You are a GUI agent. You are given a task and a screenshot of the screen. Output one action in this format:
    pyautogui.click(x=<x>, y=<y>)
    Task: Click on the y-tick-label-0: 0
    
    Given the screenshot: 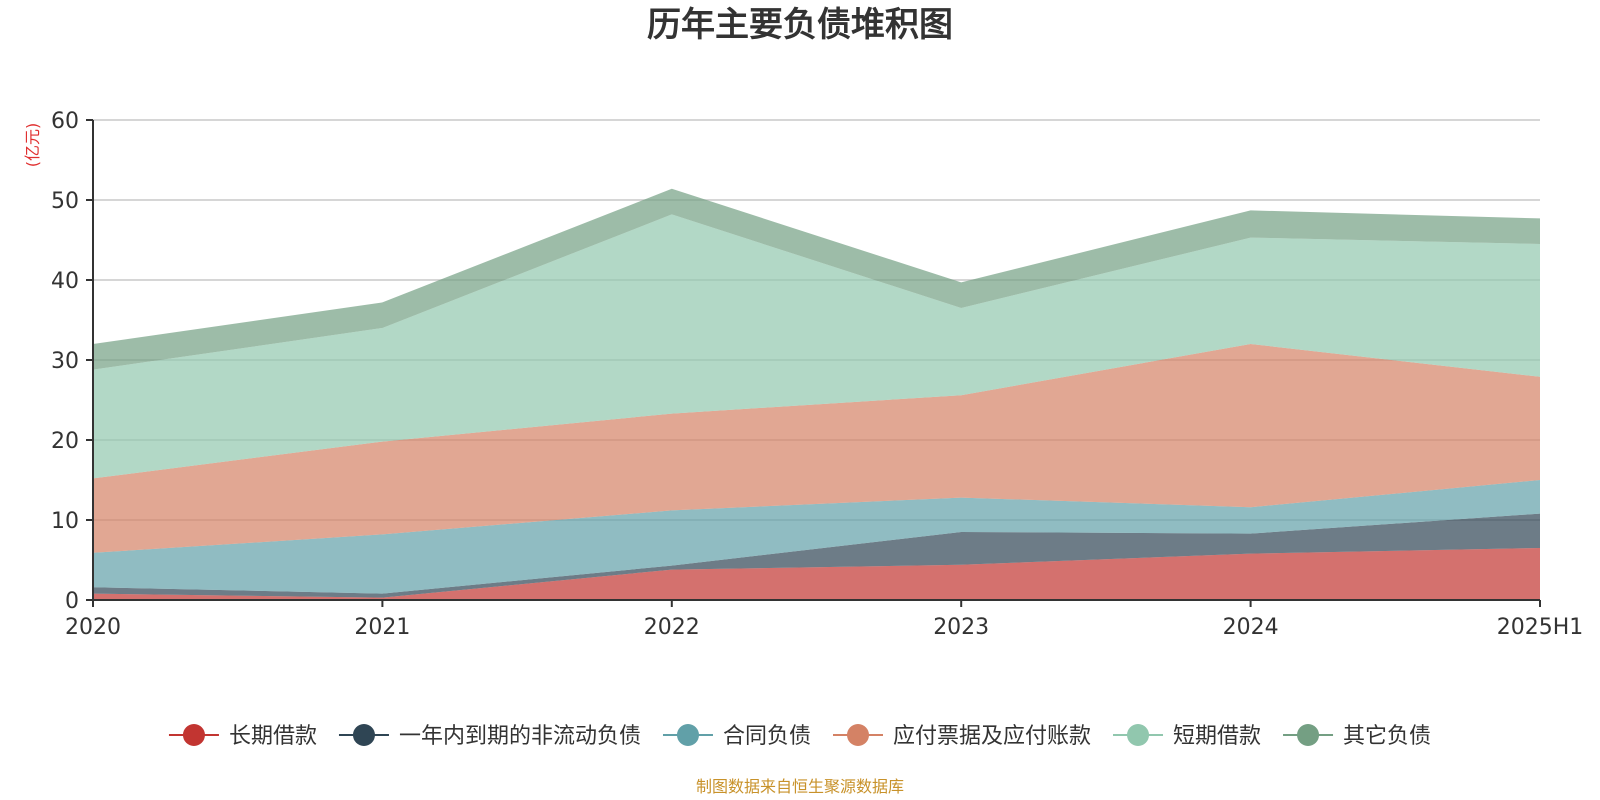 What is the action you would take?
    pyautogui.click(x=72, y=601)
    